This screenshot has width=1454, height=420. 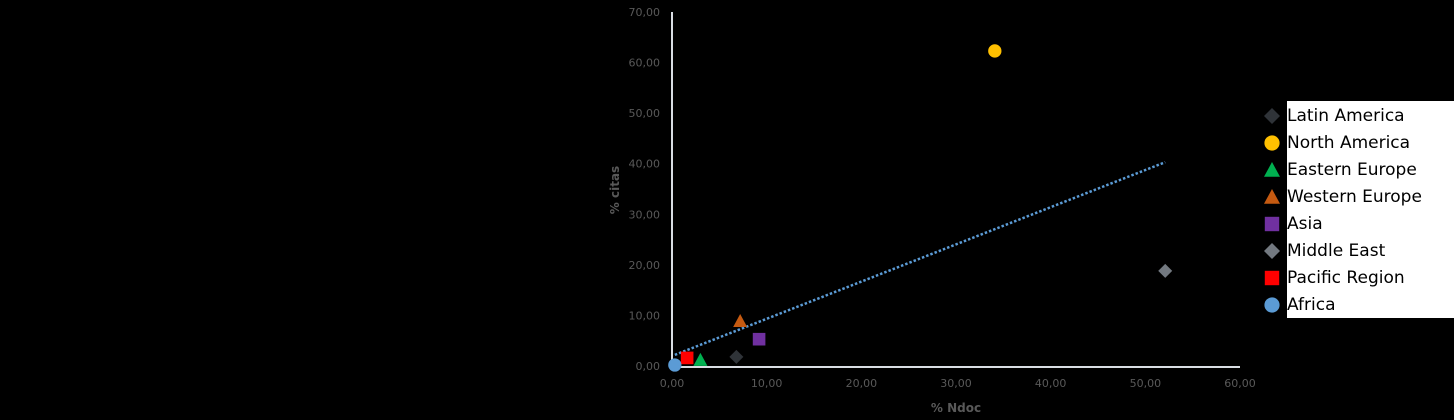 I want to click on x-tick-label: 30,00, so click(x=956, y=383).